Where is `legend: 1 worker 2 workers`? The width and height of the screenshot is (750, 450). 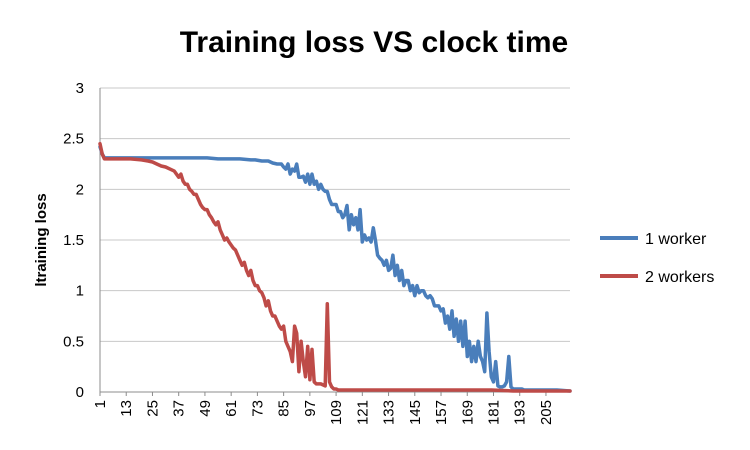
legend: 1 worker 2 workers is located at coordinates (657, 258).